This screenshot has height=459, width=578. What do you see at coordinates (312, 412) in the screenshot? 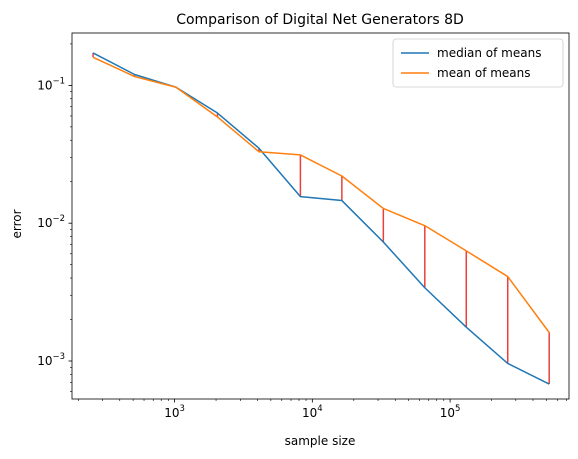
I see `x-tick-label: 10⁴` at bounding box center [312, 412].